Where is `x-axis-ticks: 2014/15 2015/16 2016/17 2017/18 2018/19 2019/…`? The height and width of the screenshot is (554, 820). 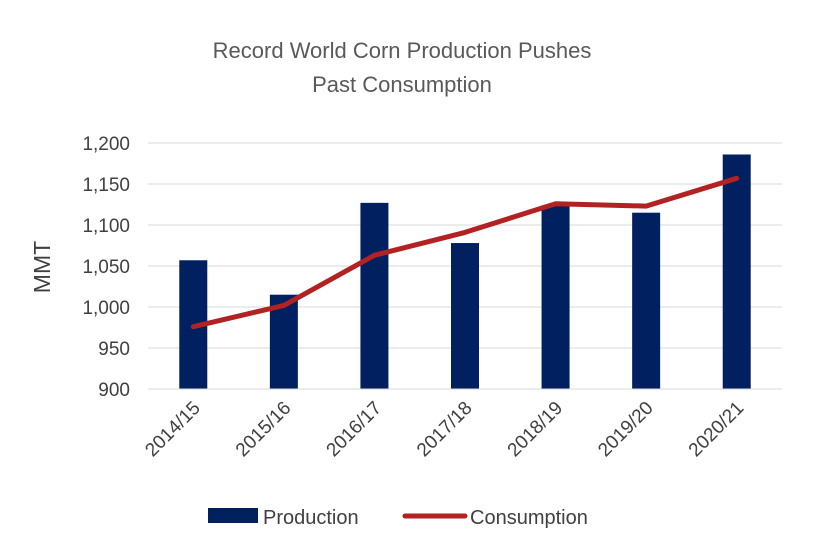
x-axis-ticks: 2014/15 2015/16 2016/17 2017/18 2018/19 2019/… is located at coordinates (444, 429).